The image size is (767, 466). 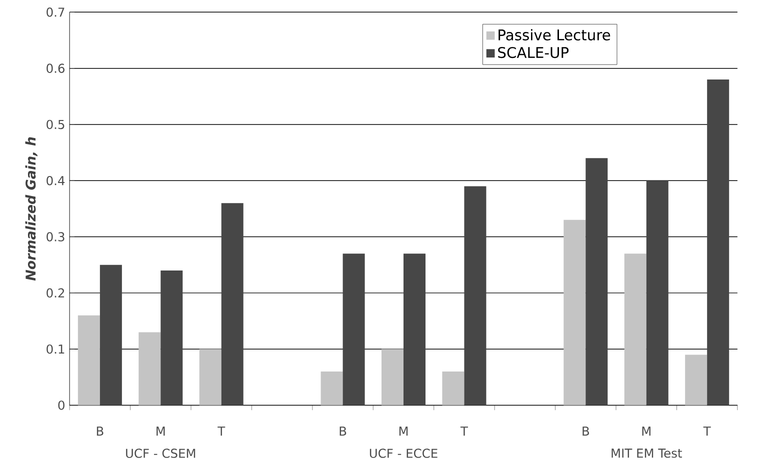 I want to click on y-tick-label: 0.1, so click(x=55, y=349).